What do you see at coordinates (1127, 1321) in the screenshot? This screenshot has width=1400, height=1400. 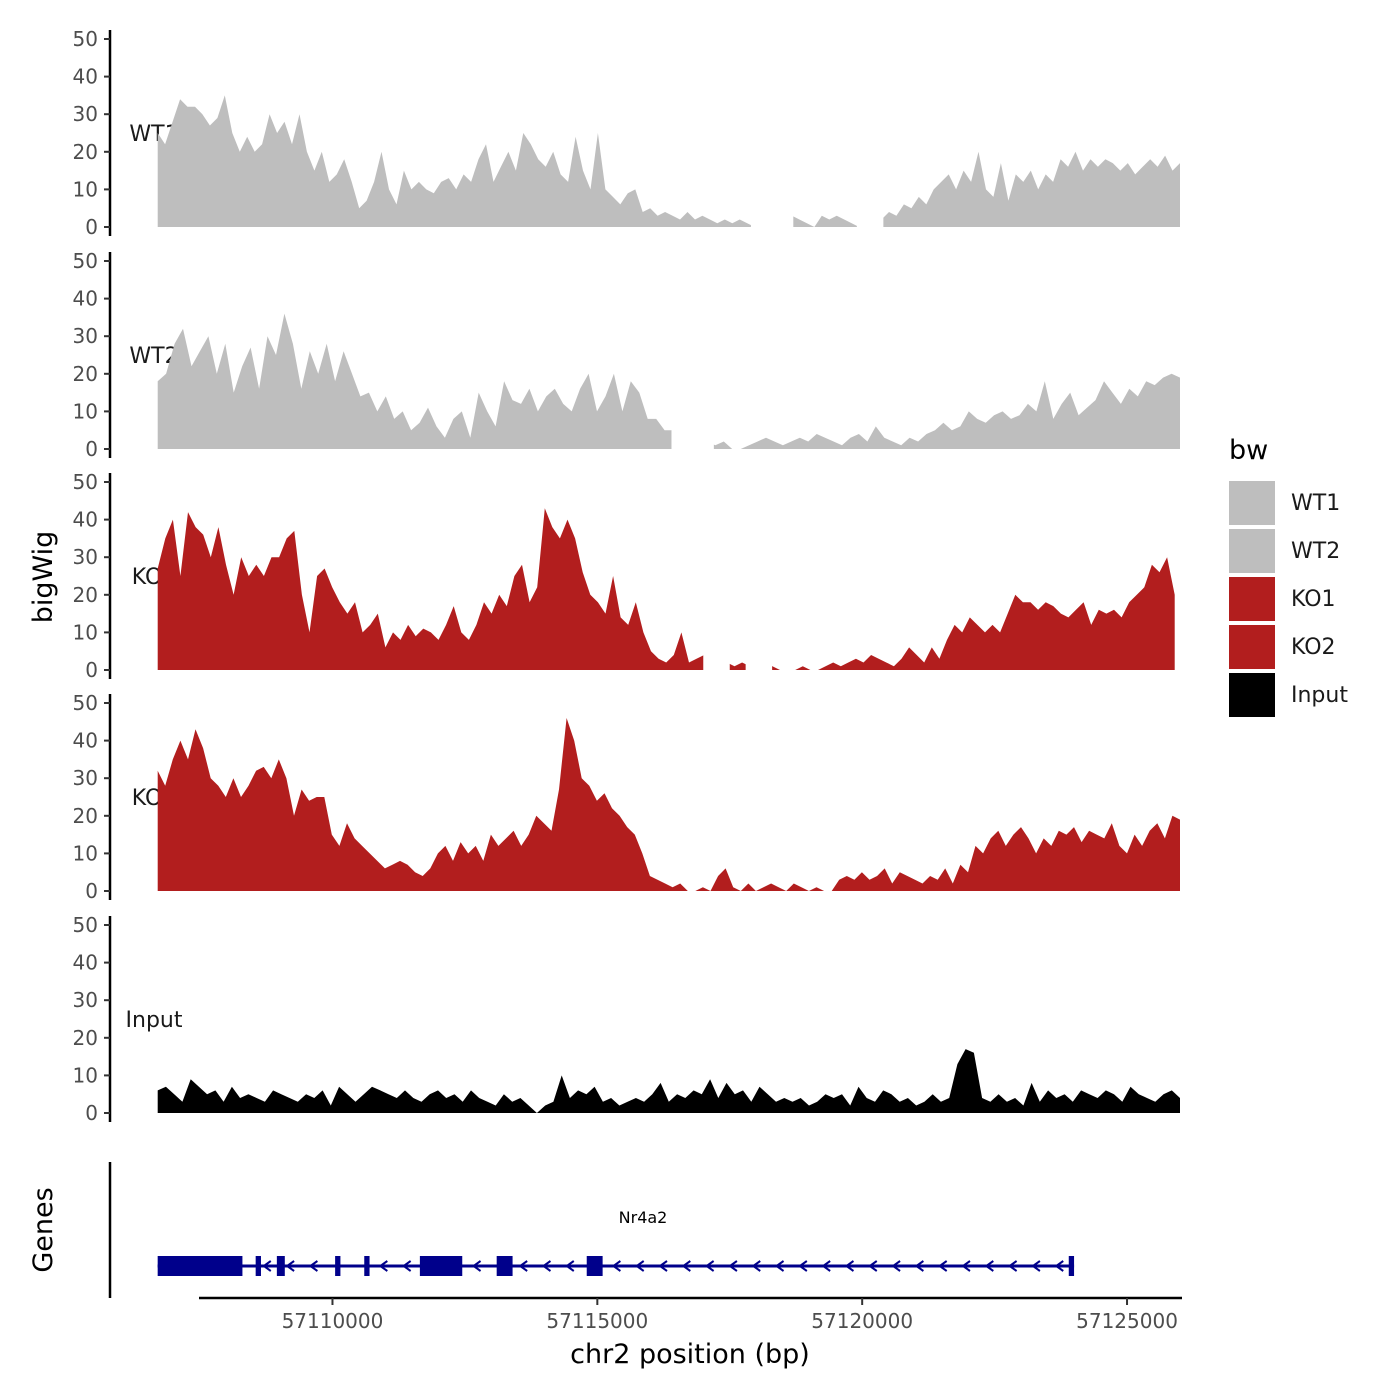 I see `x-tick-label: 57125000` at bounding box center [1127, 1321].